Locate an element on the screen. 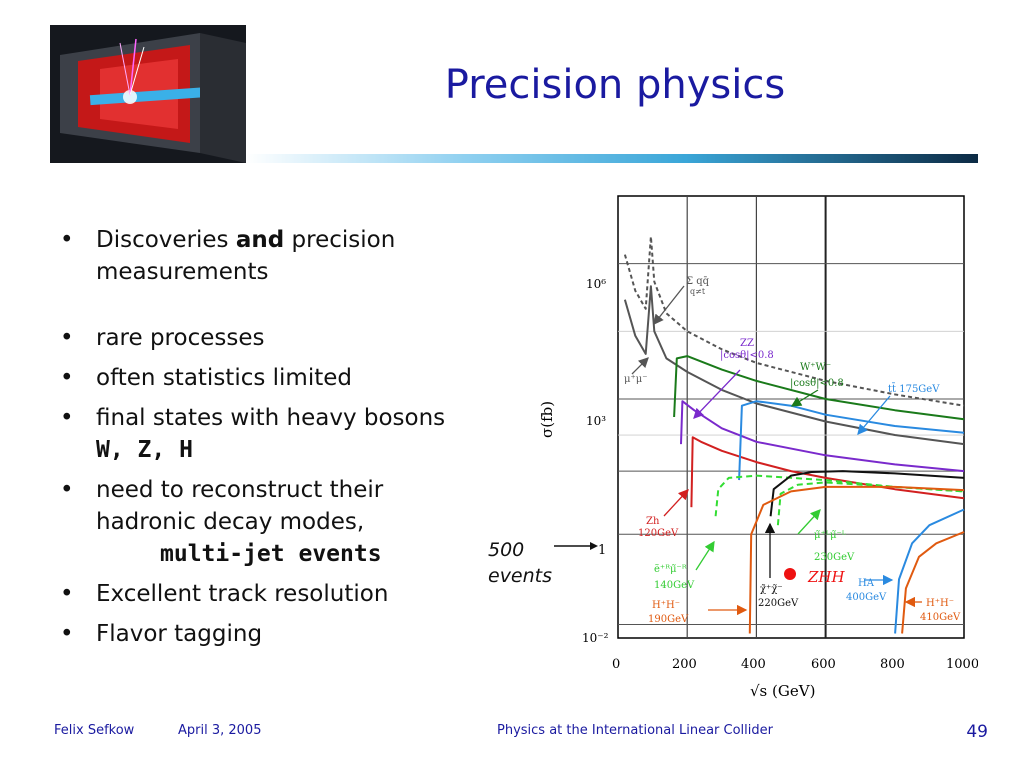  y-axis-label: σ(fb) is located at coordinates (547, 419).